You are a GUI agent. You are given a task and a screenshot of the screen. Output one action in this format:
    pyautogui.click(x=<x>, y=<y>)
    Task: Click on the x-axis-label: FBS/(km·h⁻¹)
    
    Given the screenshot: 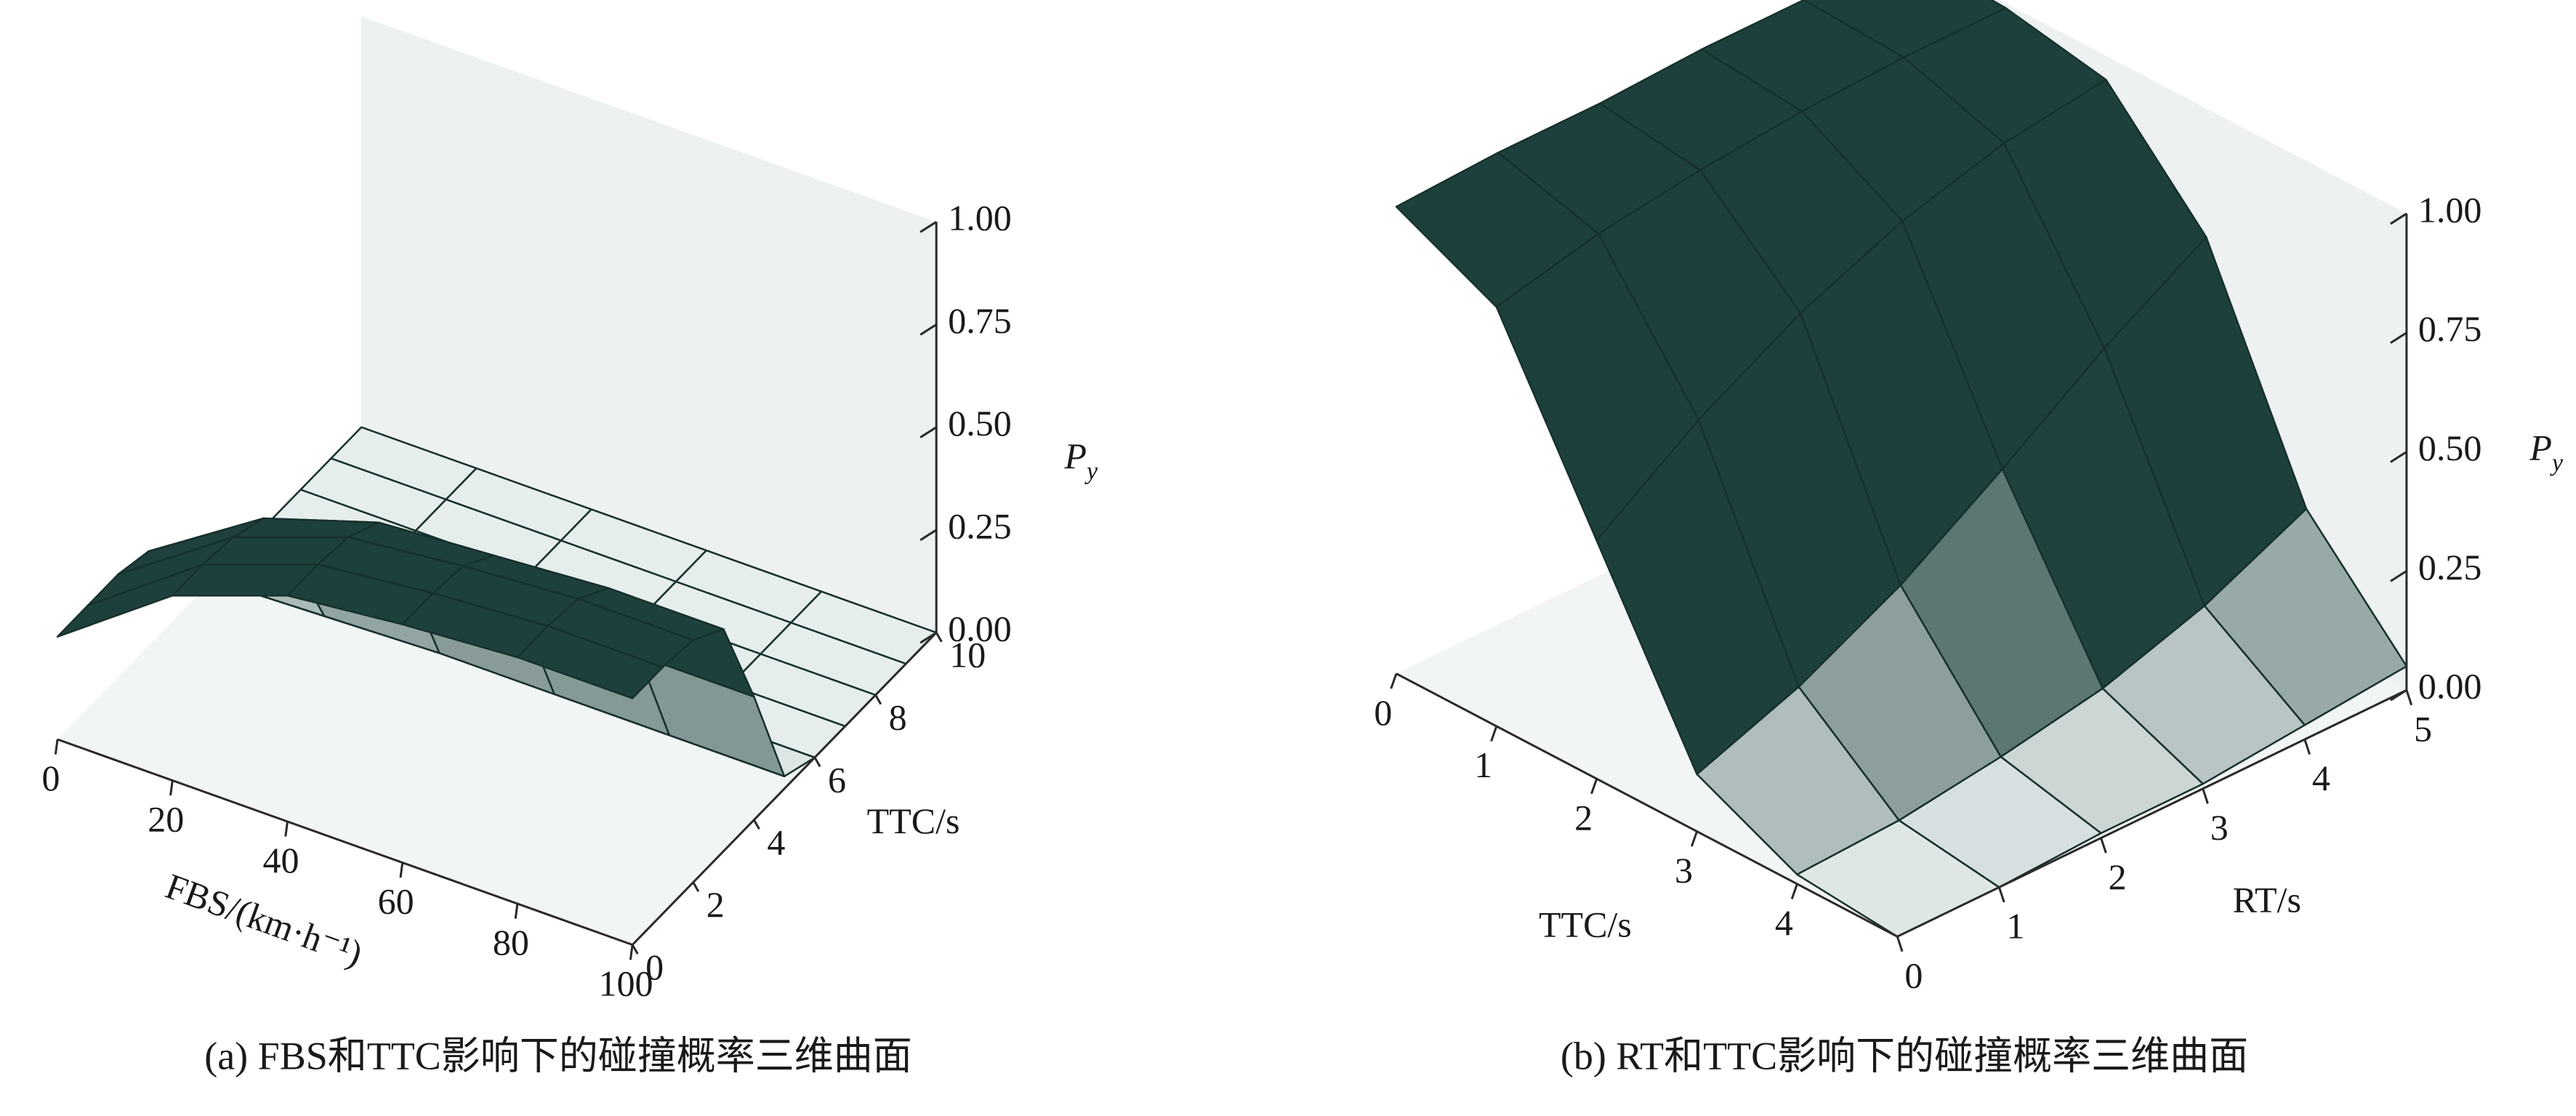 What is the action you would take?
    pyautogui.click(x=264, y=919)
    